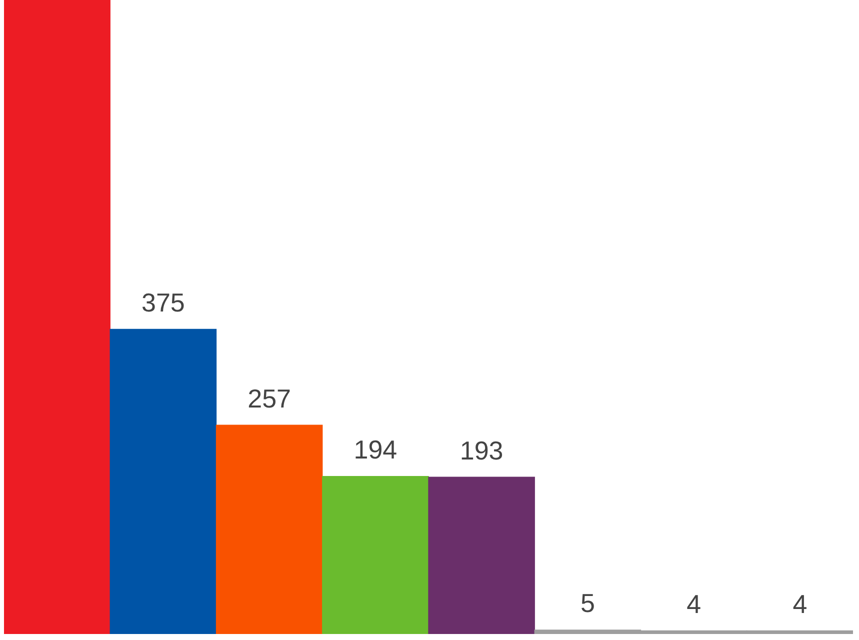 This screenshot has width=859, height=640. I want to click on data-label: 257, so click(270, 398).